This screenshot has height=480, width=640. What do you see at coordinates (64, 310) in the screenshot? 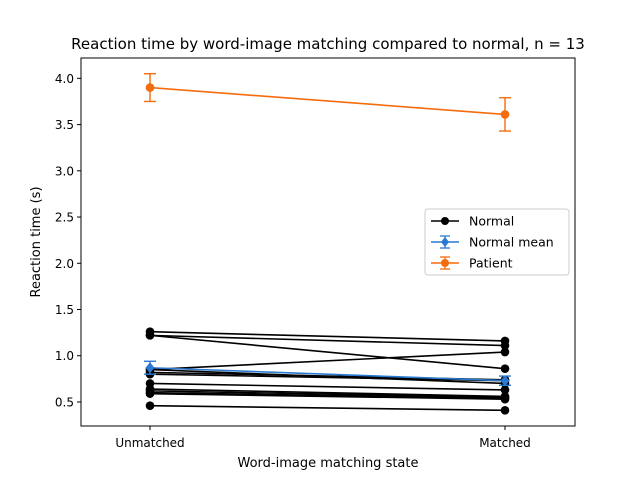
I see `y-tick-label: 1.5` at bounding box center [64, 310].